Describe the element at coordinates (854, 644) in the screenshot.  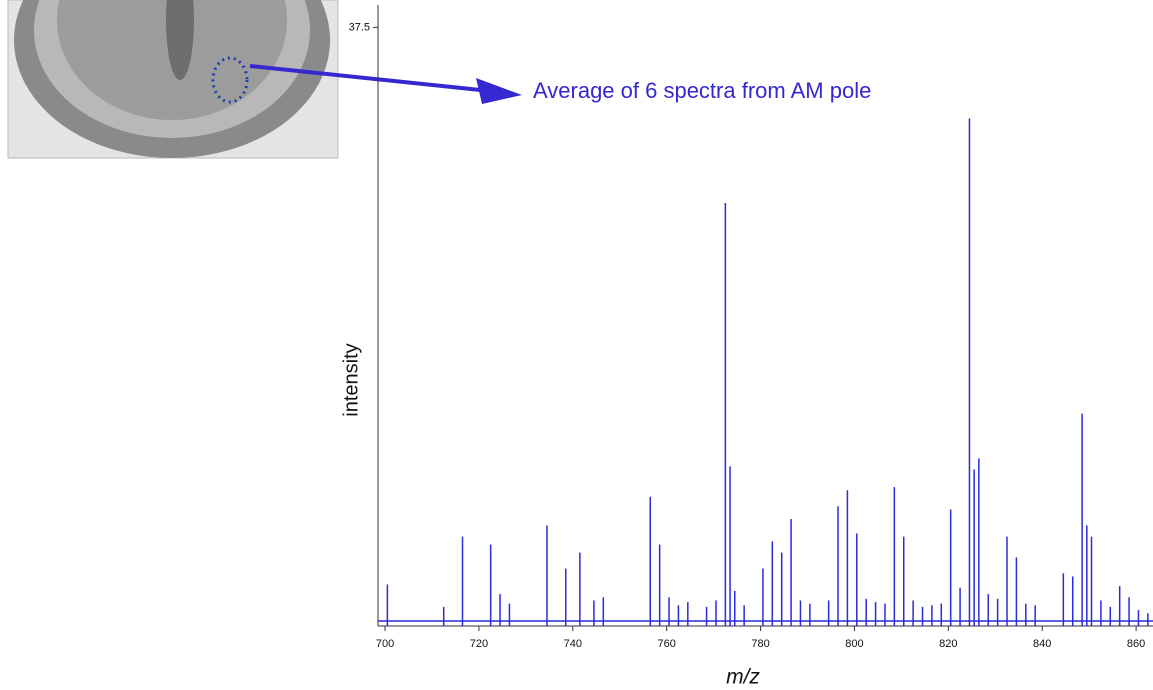
I see `x-tick-label: 800` at that location.